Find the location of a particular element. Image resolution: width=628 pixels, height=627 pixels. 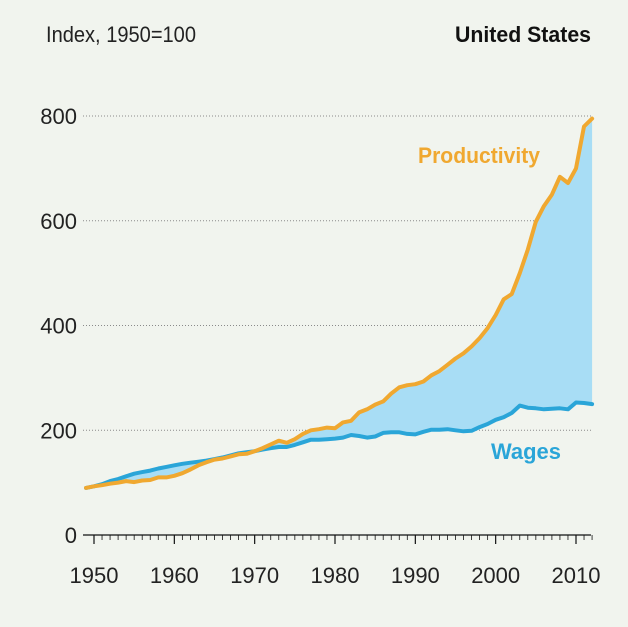

x-tick-label: 1990 is located at coordinates (415, 575).